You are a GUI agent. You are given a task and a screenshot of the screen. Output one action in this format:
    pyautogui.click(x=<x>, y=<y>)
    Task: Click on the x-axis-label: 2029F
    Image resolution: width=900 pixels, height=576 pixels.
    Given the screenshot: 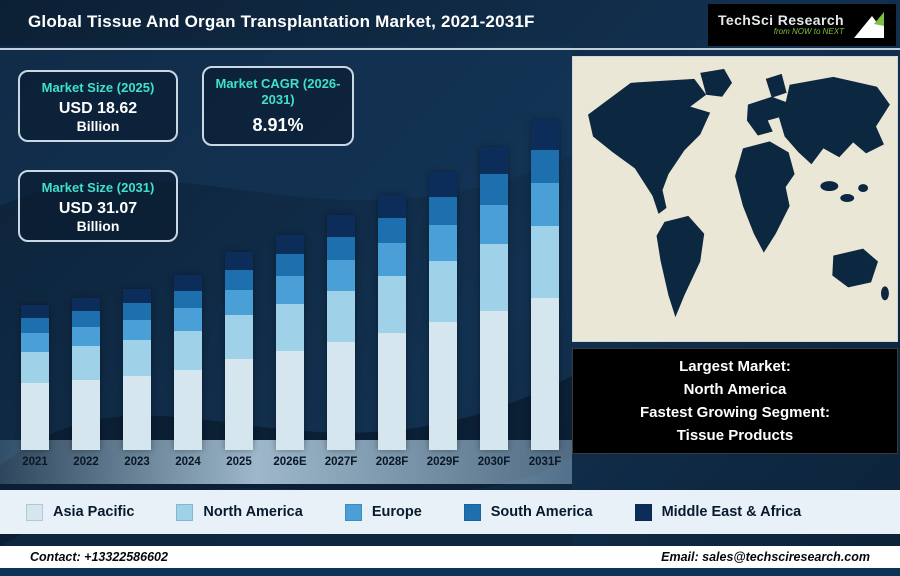 What is the action you would take?
    pyautogui.click(x=443, y=462)
    